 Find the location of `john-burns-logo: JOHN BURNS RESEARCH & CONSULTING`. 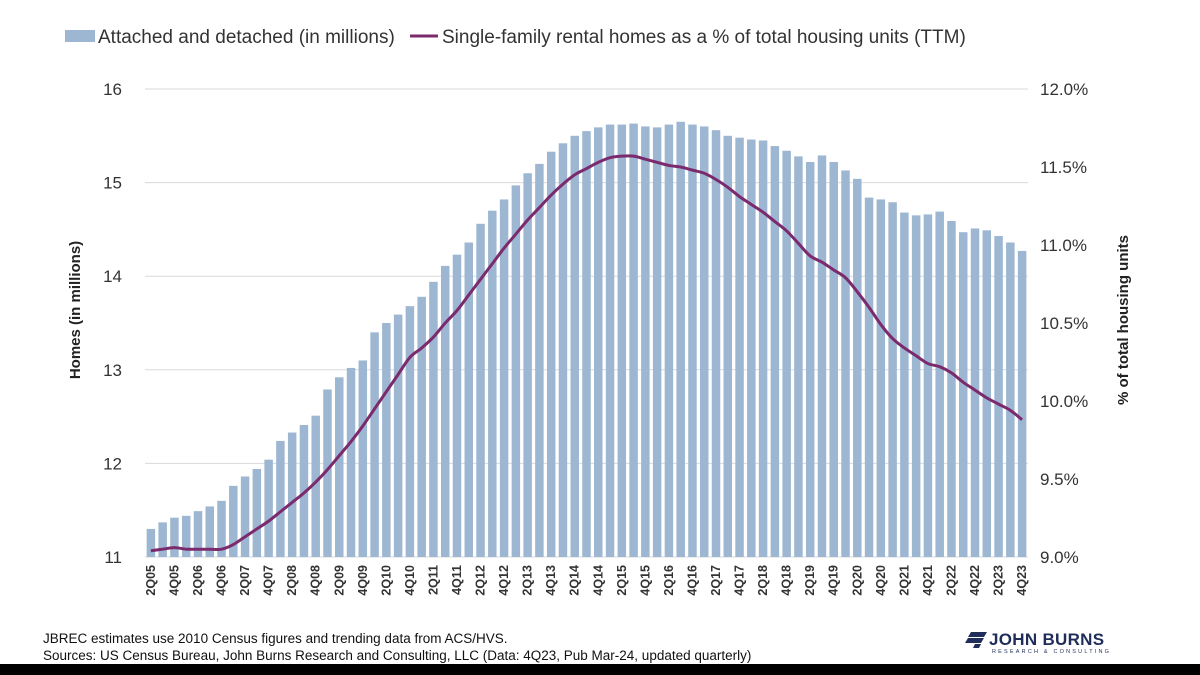

john-burns-logo: JOHN BURNS RESEARCH & CONSULTING is located at coordinates (1037, 645).